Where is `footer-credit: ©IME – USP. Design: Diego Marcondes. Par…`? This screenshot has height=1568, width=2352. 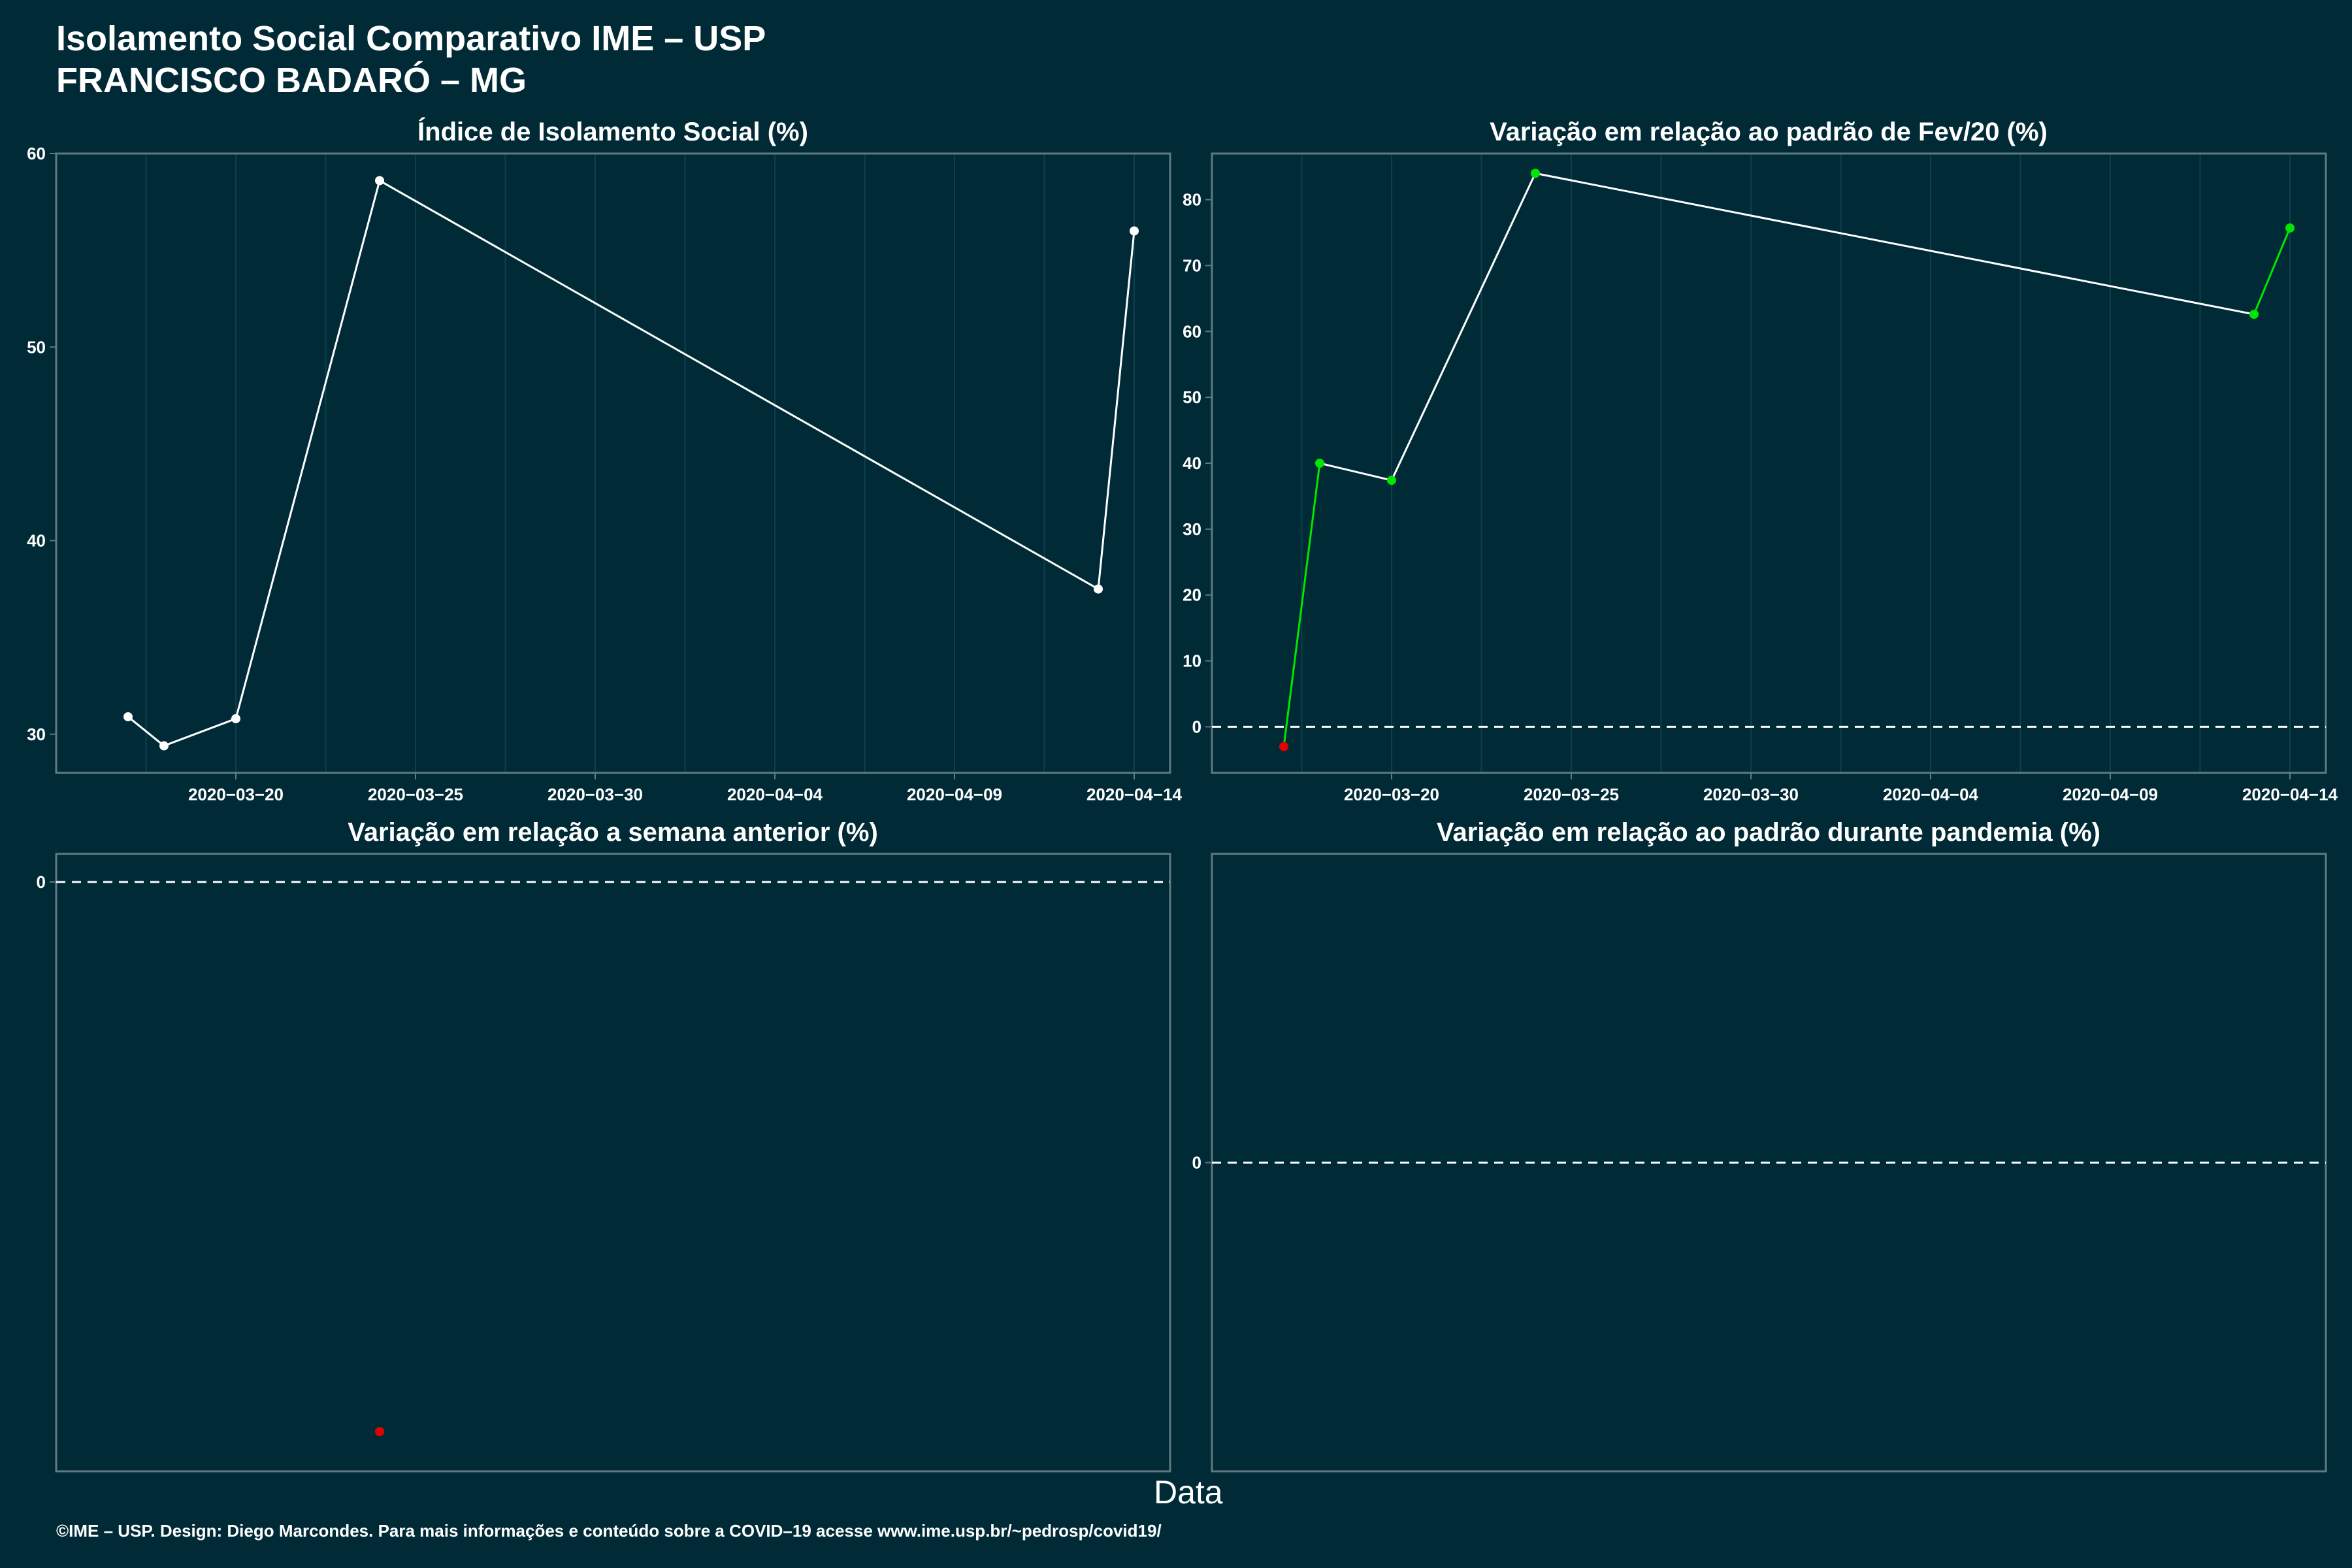 footer-credit: ©IME – USP. Design: Diego Marcondes. Par… is located at coordinates (609, 1531).